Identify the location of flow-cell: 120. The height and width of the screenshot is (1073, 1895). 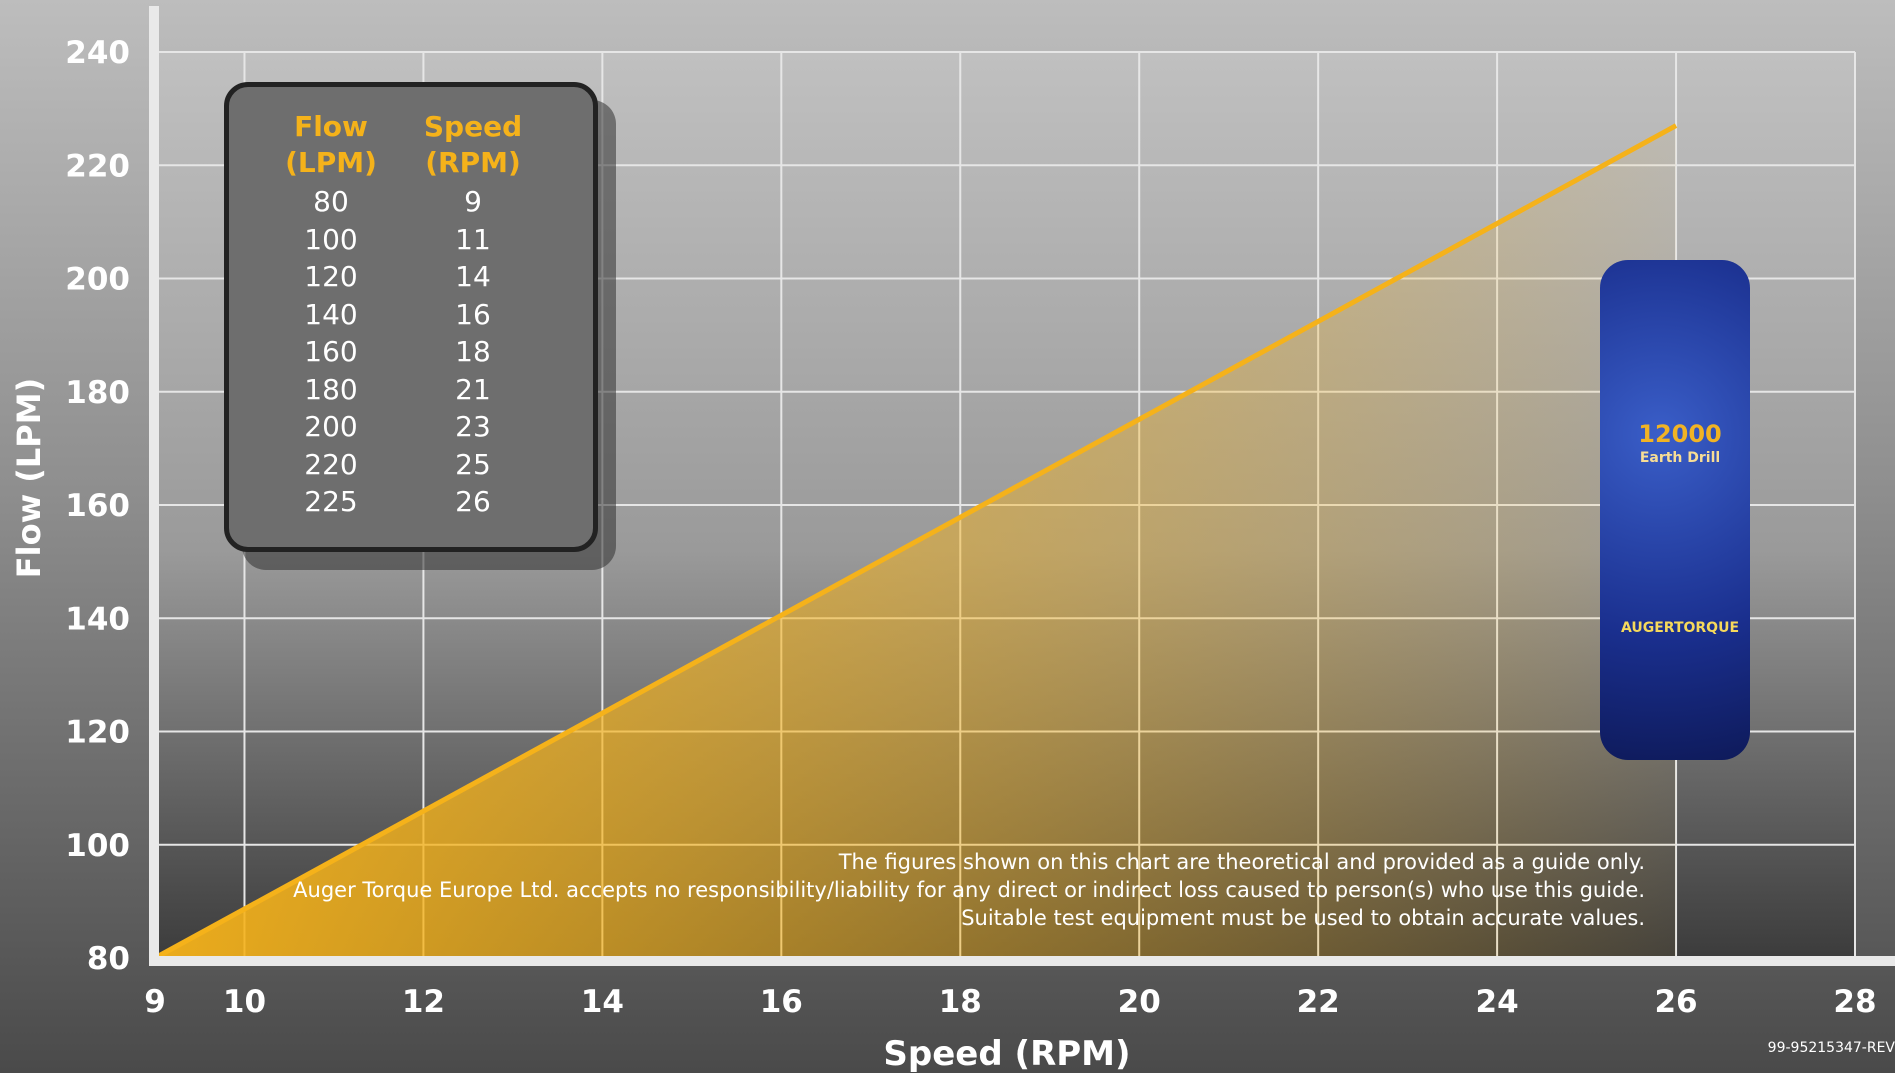
(331, 276).